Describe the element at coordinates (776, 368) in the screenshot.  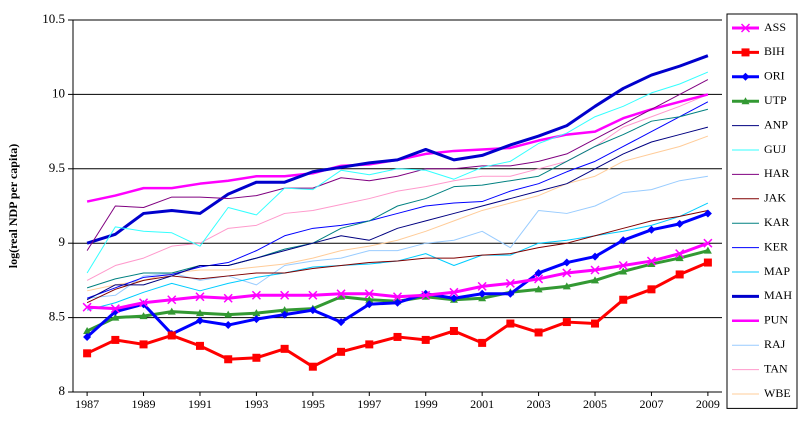
I see `legend-label: TAN` at that location.